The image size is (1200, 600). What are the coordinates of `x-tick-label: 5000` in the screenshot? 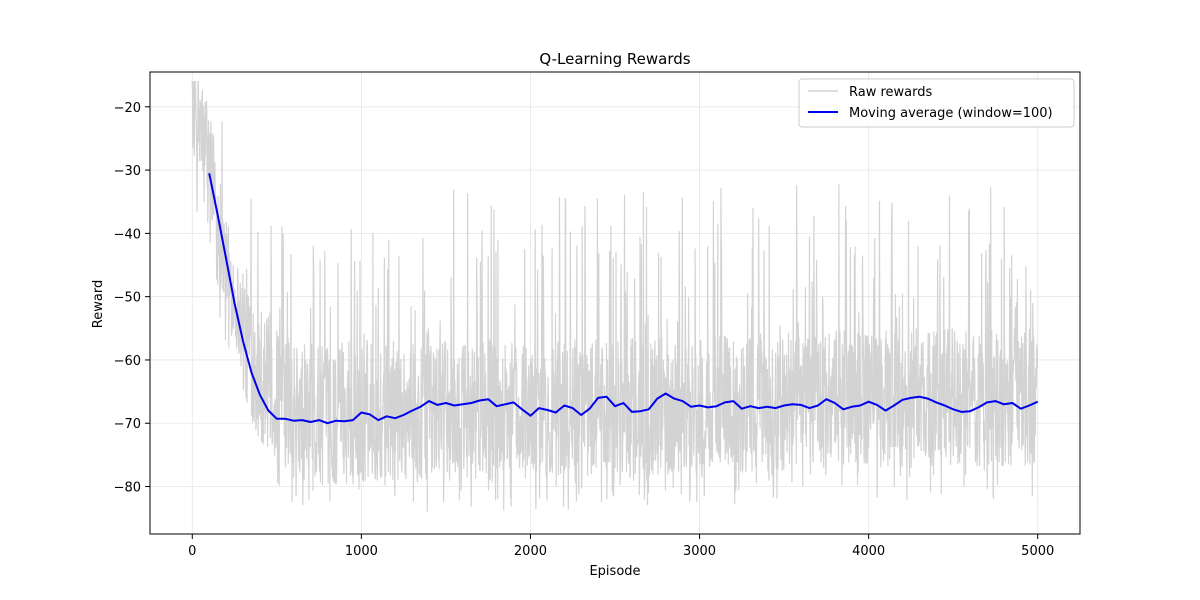 It's located at (1037, 551).